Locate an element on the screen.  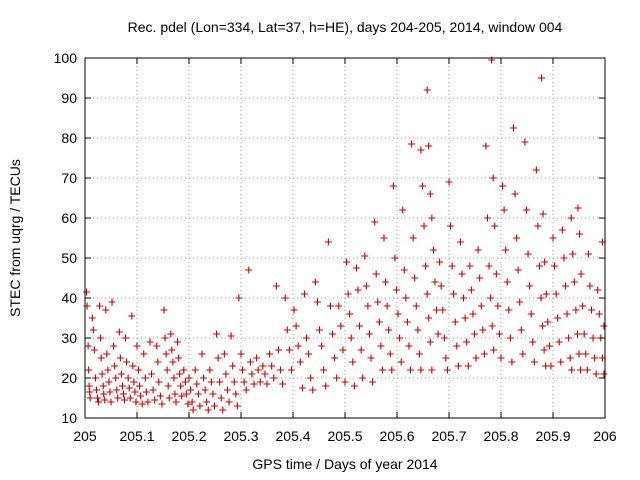
x-tick-label: 205.3 is located at coordinates (240, 436).